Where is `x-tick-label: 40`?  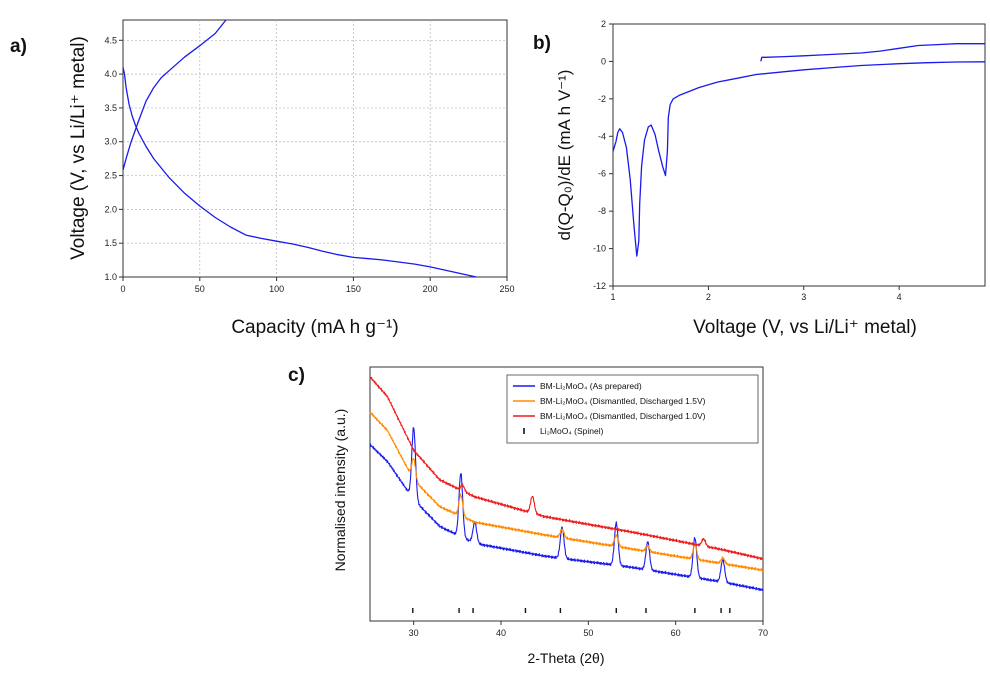 x-tick-label: 40 is located at coordinates (501, 633).